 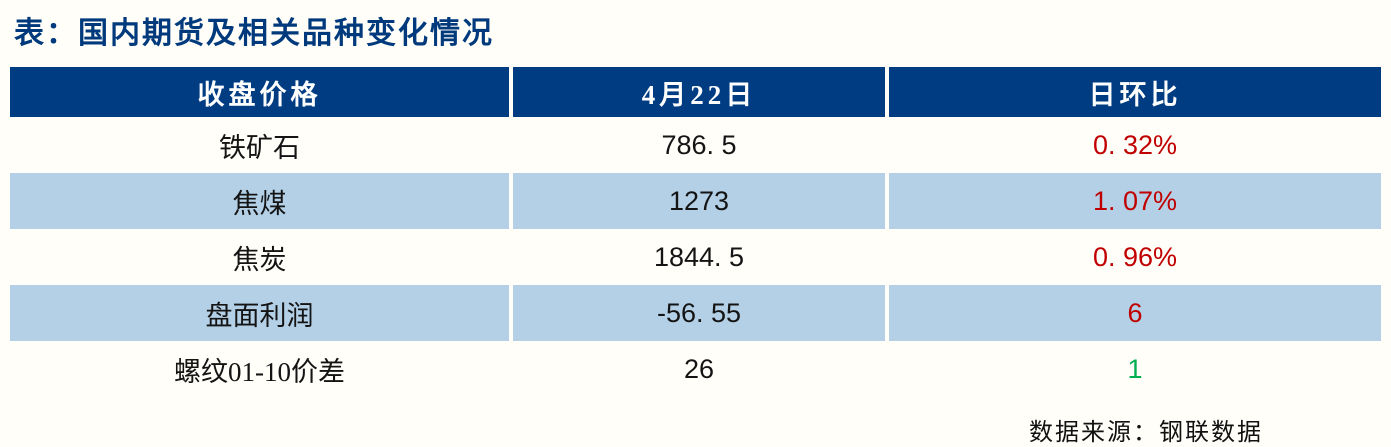 I want to click on table-row-disk-profit: 盘面利润 -56. 55 6, so click(x=695, y=313).